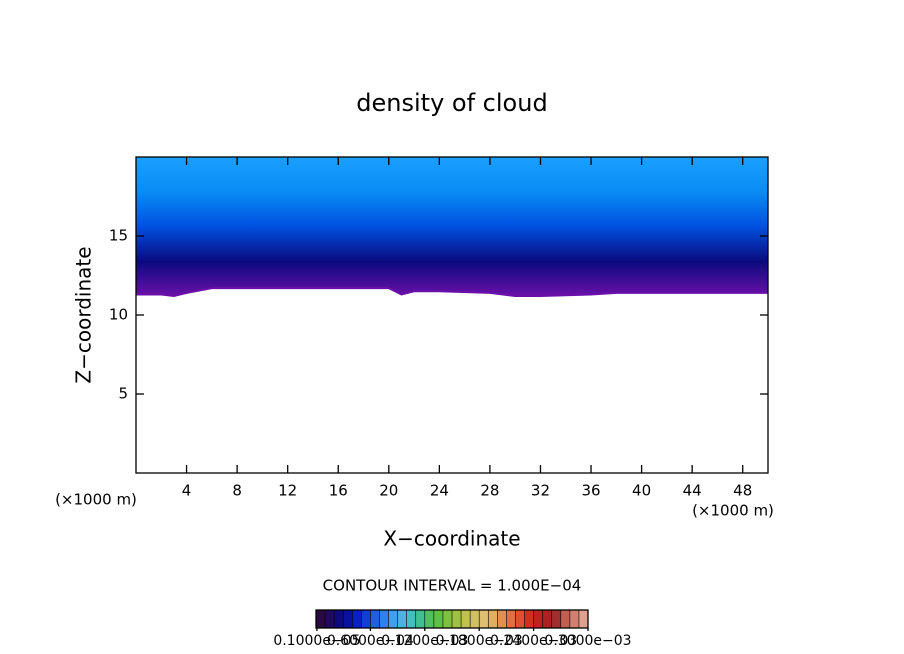 This screenshot has width=904, height=654. What do you see at coordinates (84, 314) in the screenshot?
I see `y-axis-label: Z−coordinate` at bounding box center [84, 314].